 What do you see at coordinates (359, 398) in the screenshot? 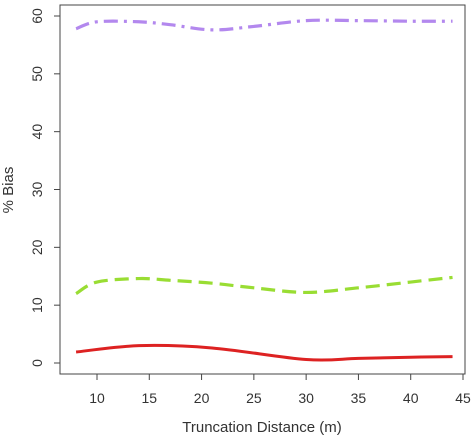
I see `x-tick-label: 35` at bounding box center [359, 398].